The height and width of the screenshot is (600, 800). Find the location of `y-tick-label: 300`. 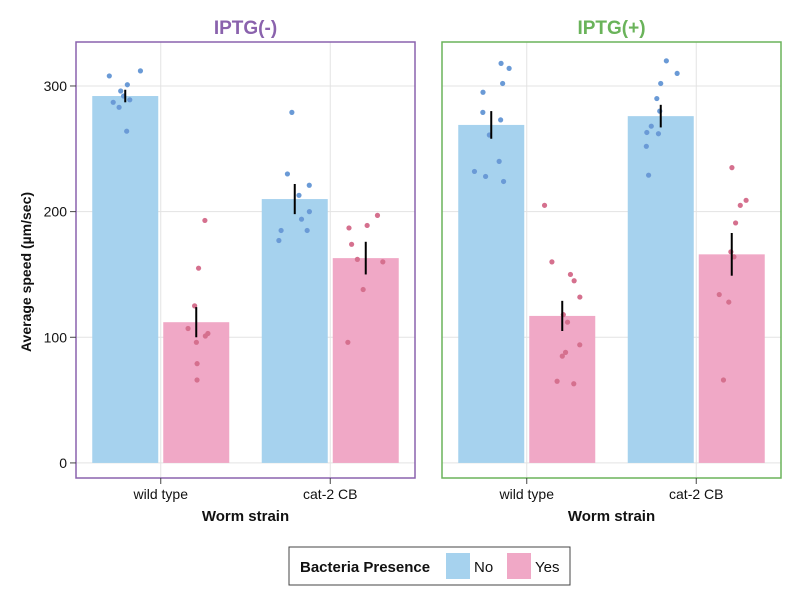

y-tick-label: 300 is located at coordinates (56, 86).